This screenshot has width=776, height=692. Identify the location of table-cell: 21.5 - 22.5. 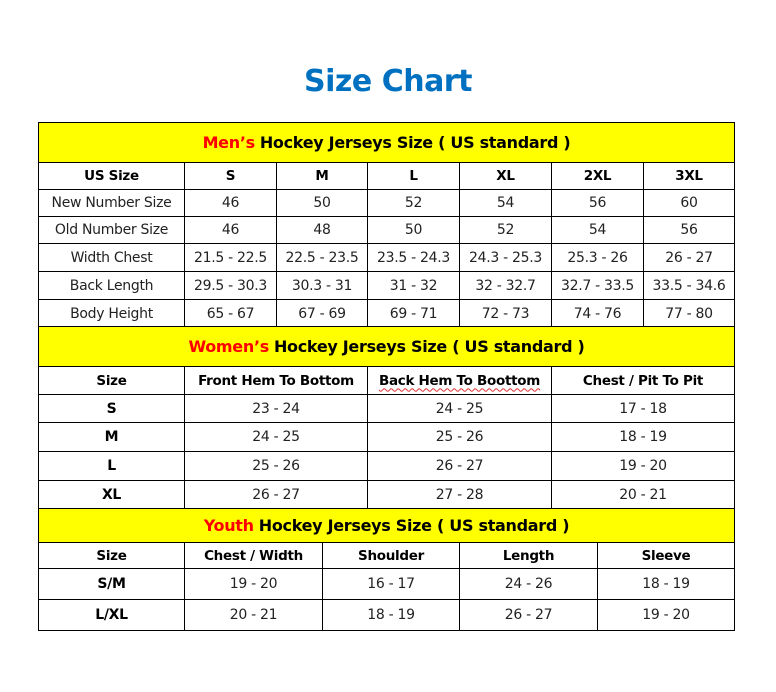
(230, 257).